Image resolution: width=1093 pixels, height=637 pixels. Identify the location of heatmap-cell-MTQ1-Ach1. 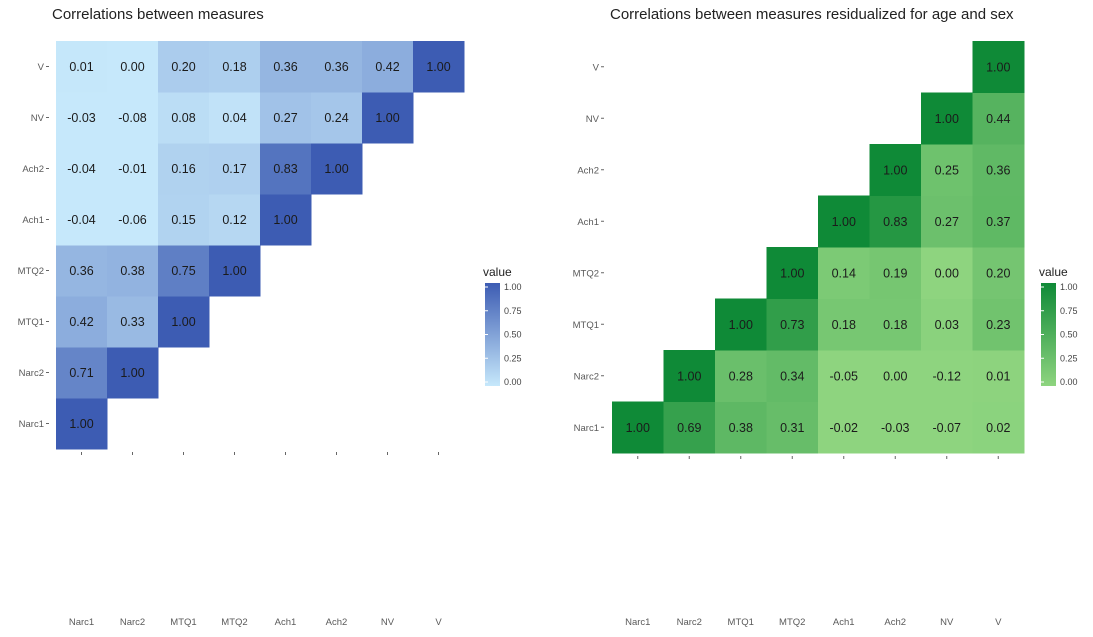
(184, 220).